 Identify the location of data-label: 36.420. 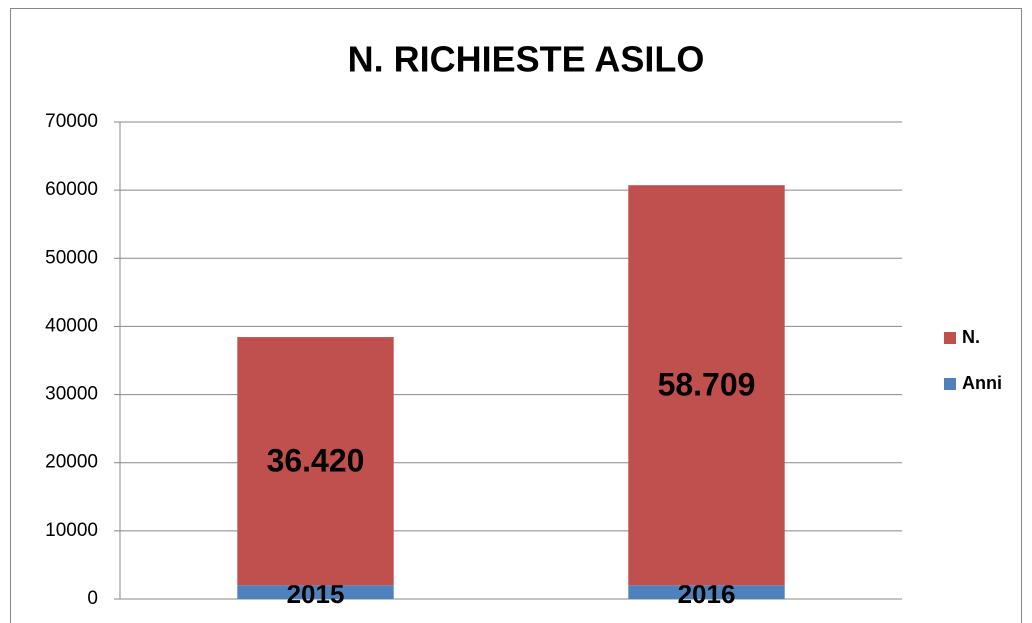
(316, 461).